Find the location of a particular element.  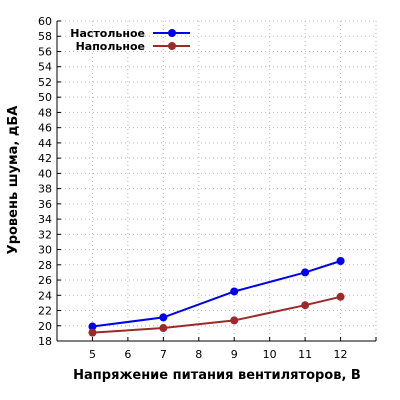

y-tick-label: 42 is located at coordinates (45, 158).